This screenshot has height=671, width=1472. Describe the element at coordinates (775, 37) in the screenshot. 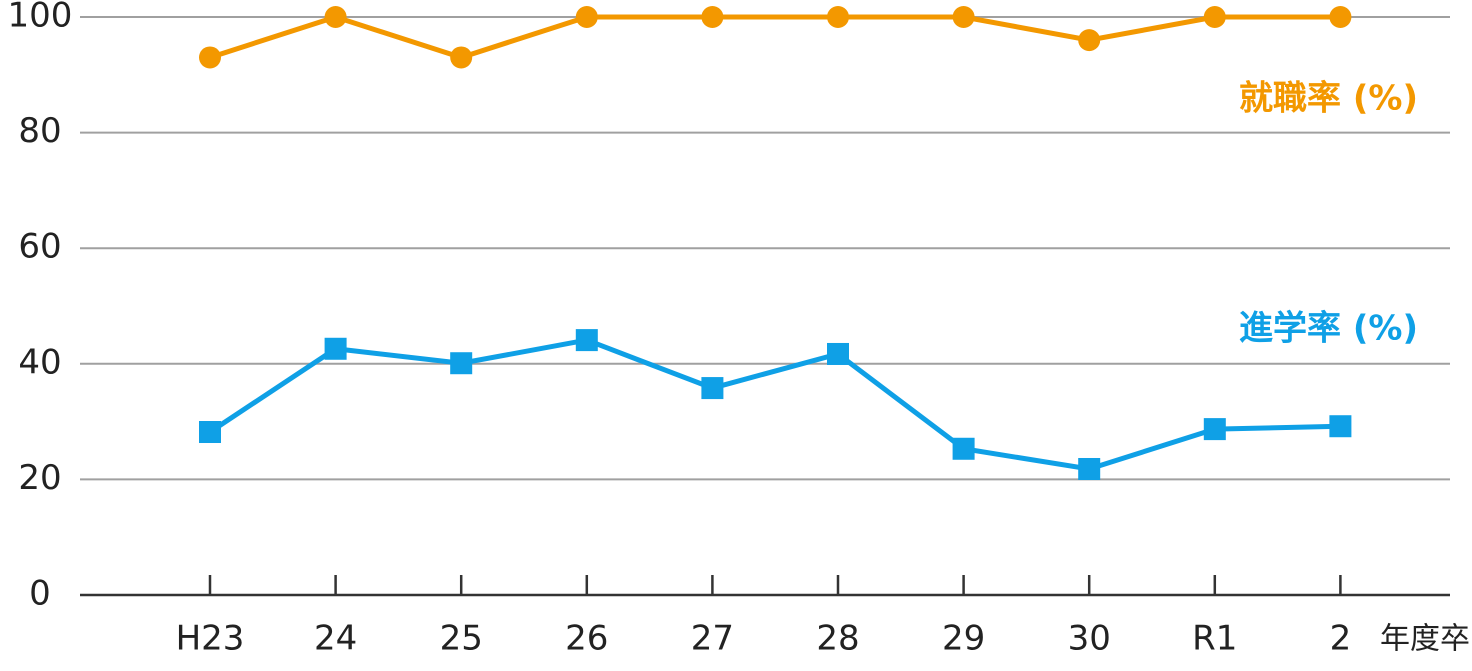

I see `series-line` at that location.